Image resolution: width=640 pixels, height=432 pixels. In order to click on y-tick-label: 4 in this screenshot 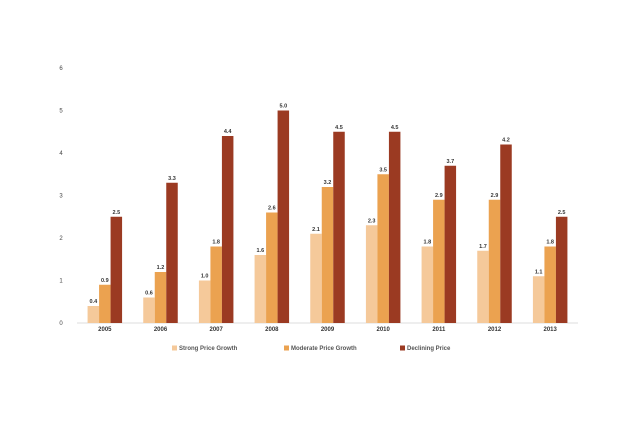, I will do `click(61, 154)`.